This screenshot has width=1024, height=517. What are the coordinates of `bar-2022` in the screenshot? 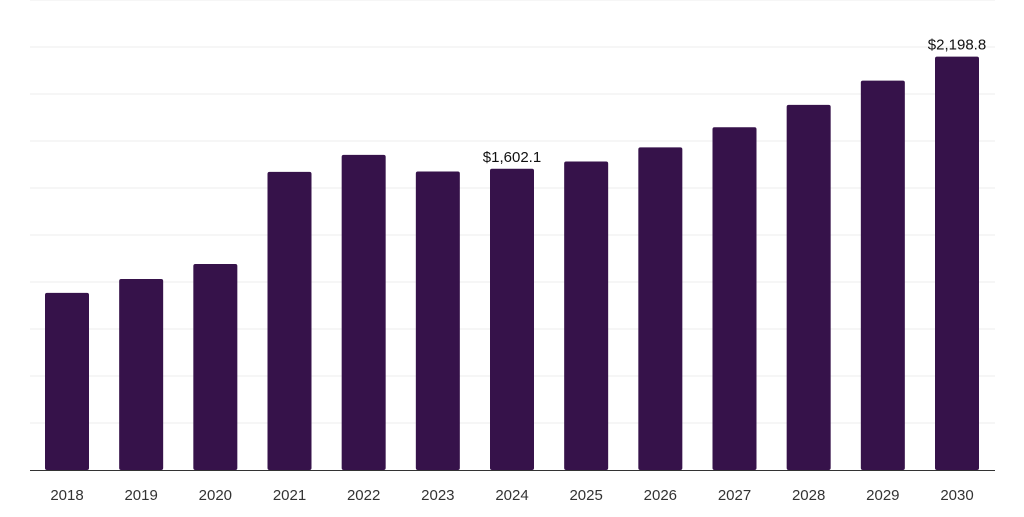 It's located at (363, 312).